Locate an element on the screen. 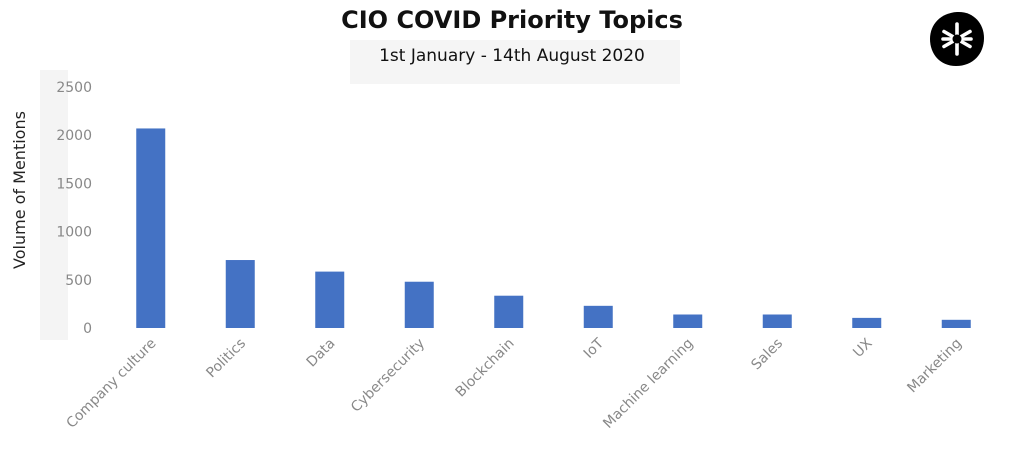 The height and width of the screenshot is (463, 1024). y-tick-label: 2500 is located at coordinates (74, 88).